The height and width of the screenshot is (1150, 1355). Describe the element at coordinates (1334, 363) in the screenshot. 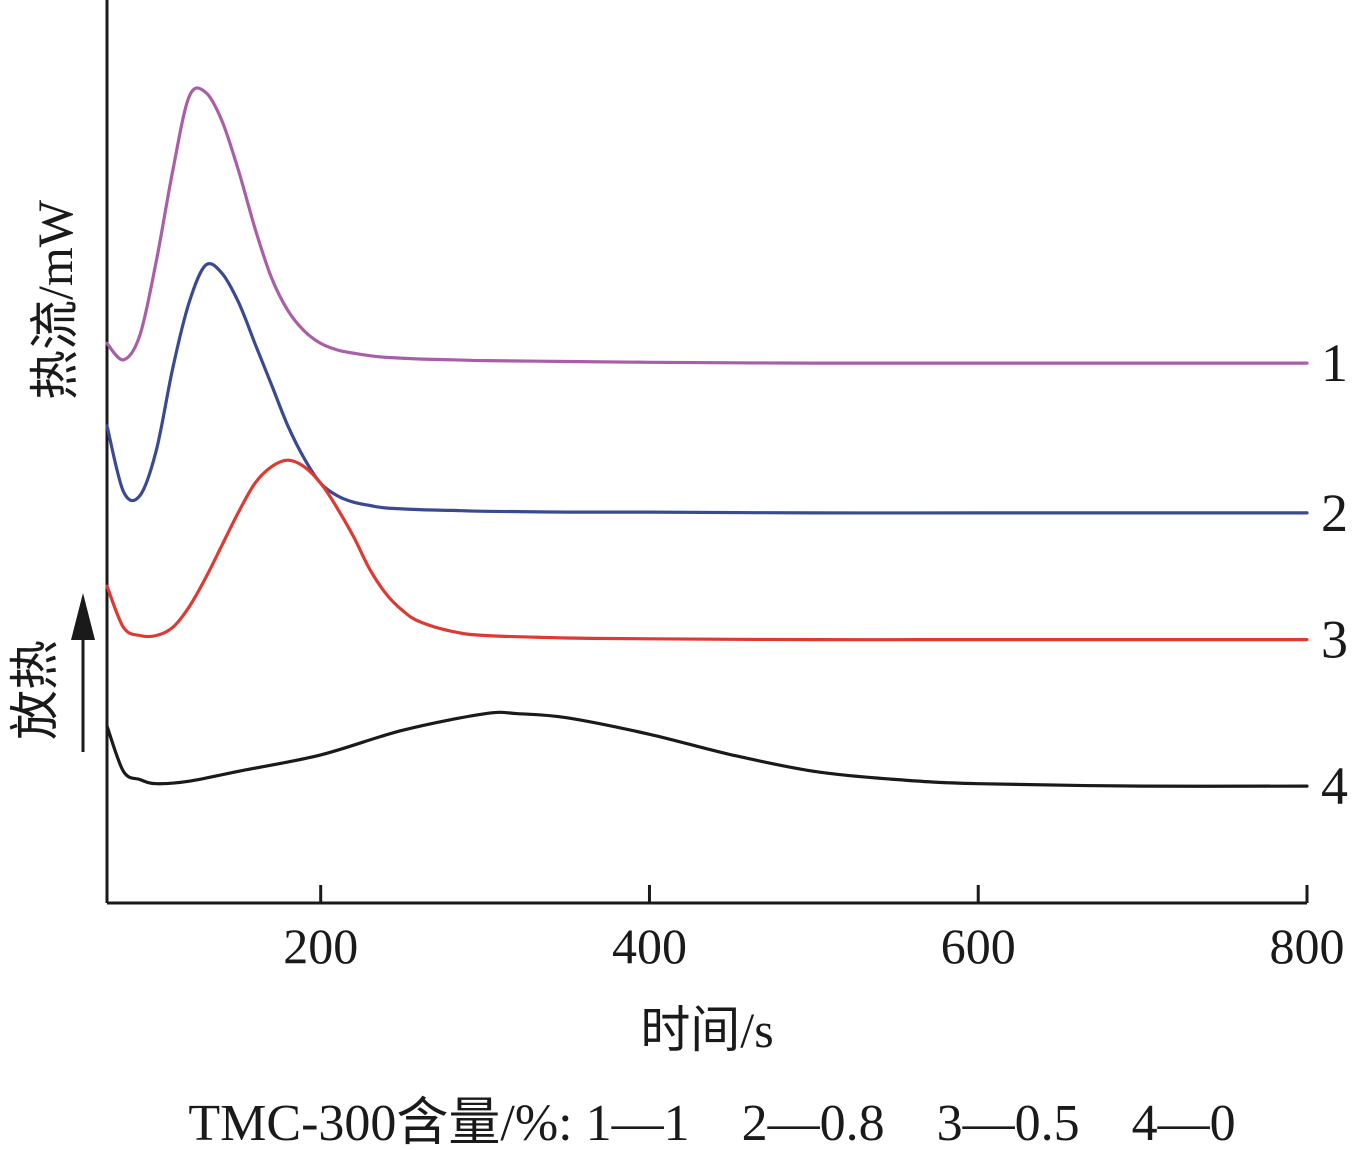

I see `series-label-1: 1` at that location.